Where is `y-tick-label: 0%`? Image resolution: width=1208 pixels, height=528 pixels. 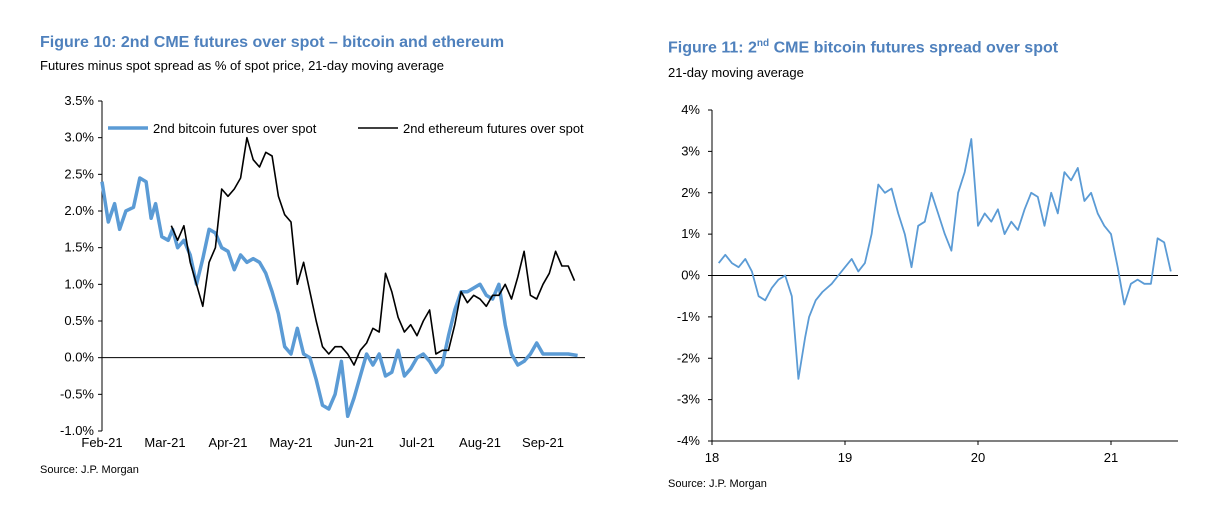 y-tick-label: 0% is located at coordinates (690, 275).